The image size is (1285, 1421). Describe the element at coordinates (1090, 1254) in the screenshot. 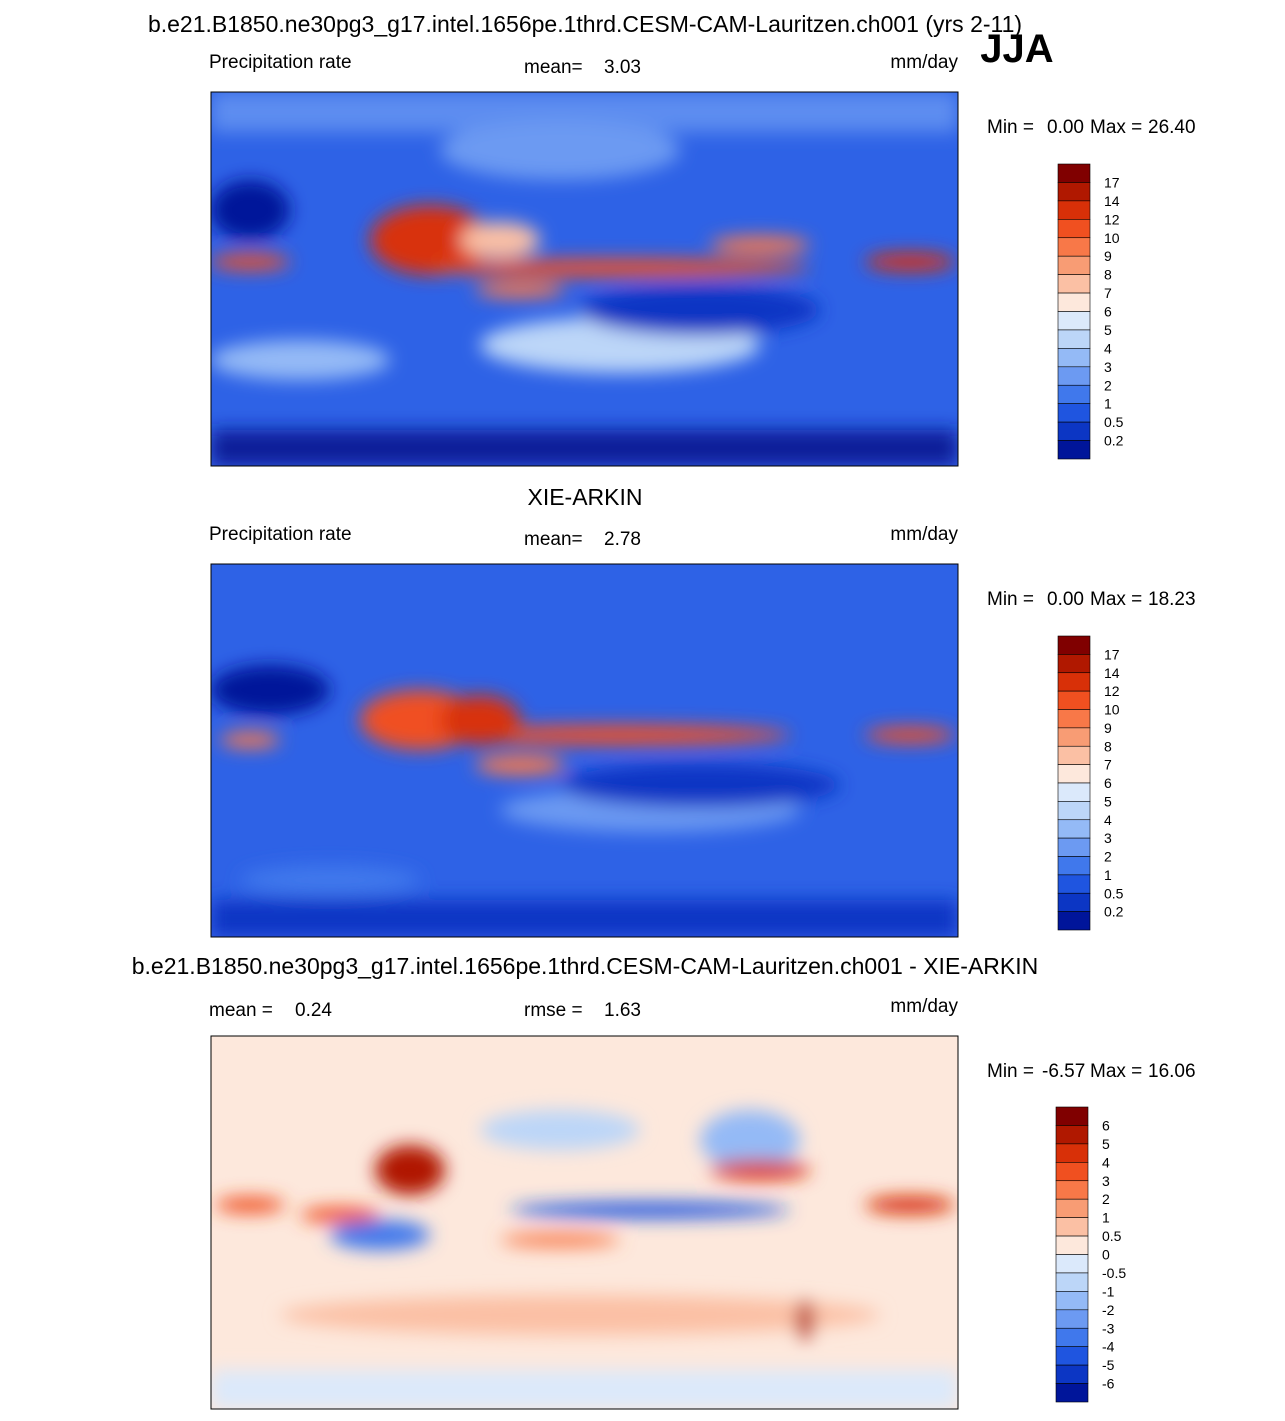

I see `colorbar: 6 5 4 3 2 1 0.5 0 -0.5 -1 -2 -3 -4 -5 -6` at that location.